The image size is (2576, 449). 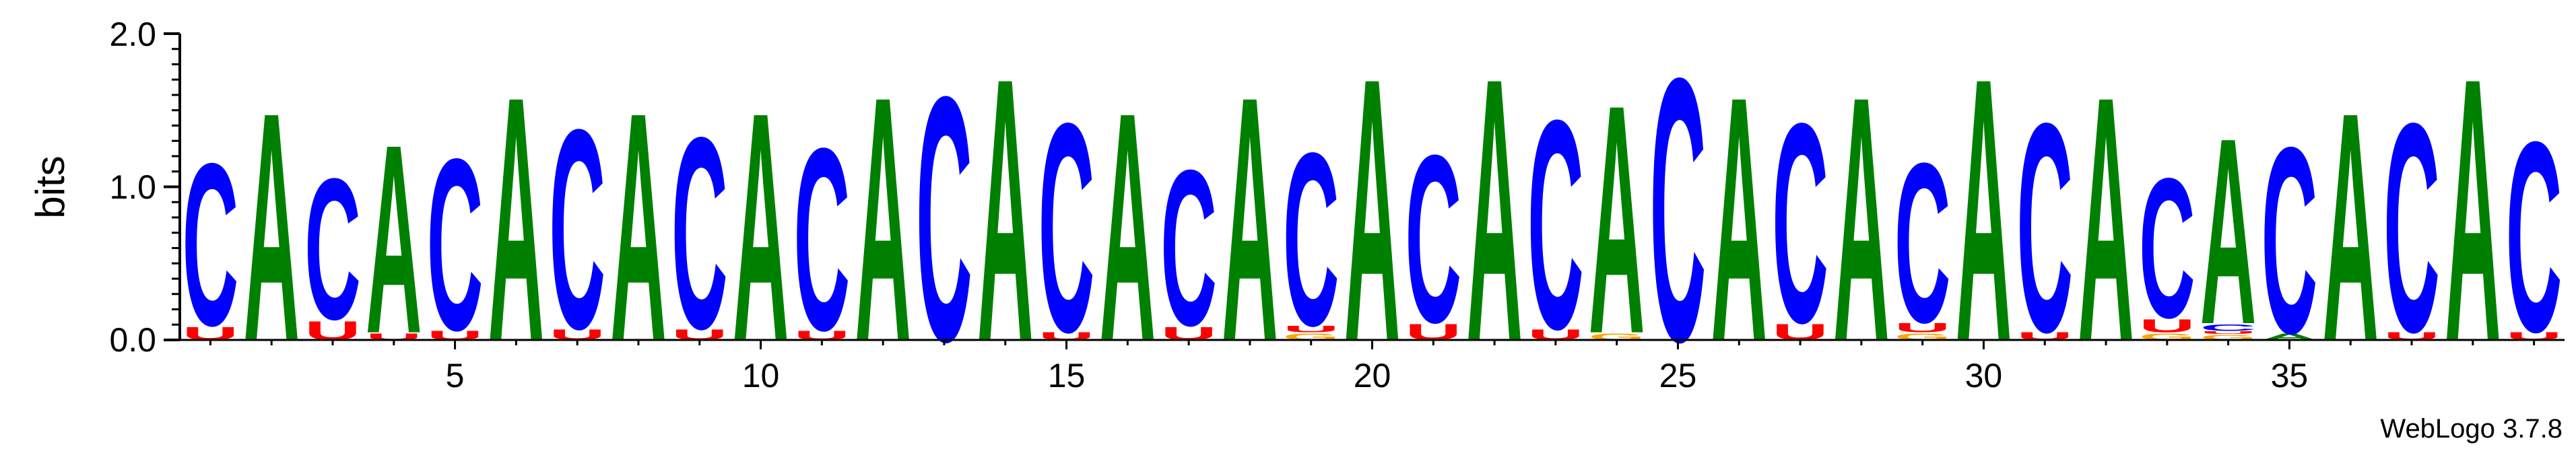 I want to click on logo-letter-A-pos-22: A, so click(x=1494, y=211).